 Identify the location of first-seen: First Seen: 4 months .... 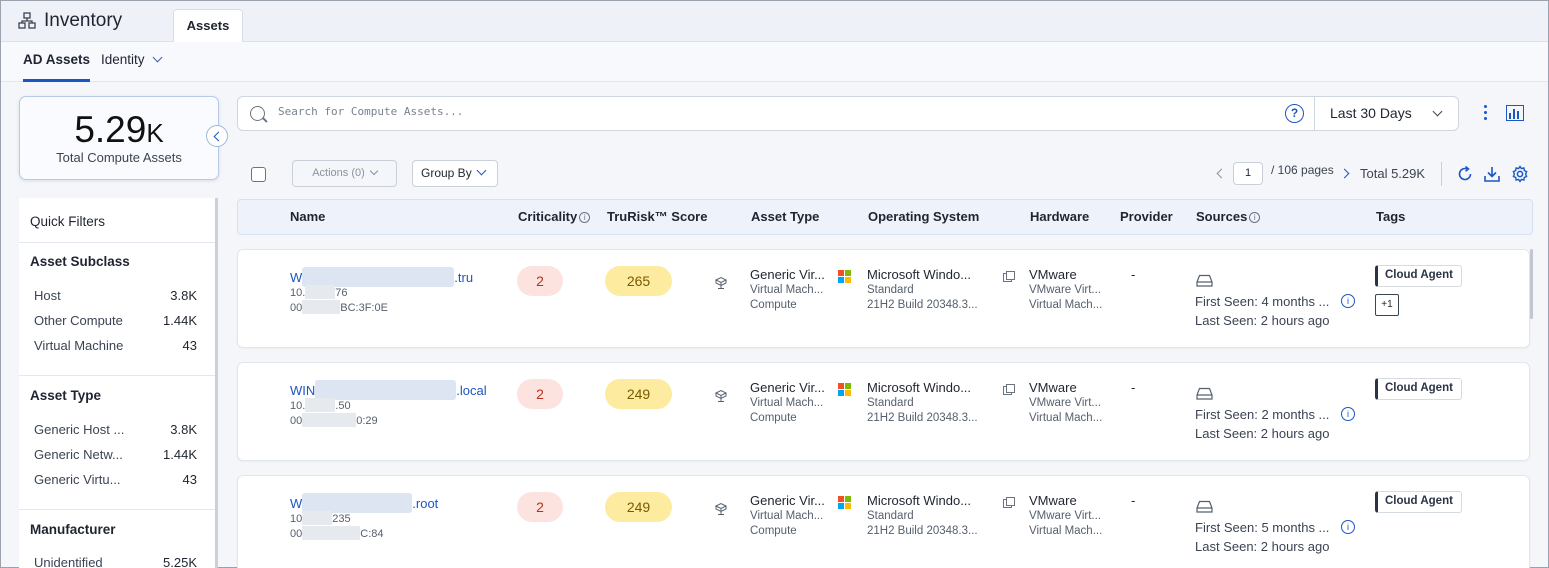
(1262, 301).